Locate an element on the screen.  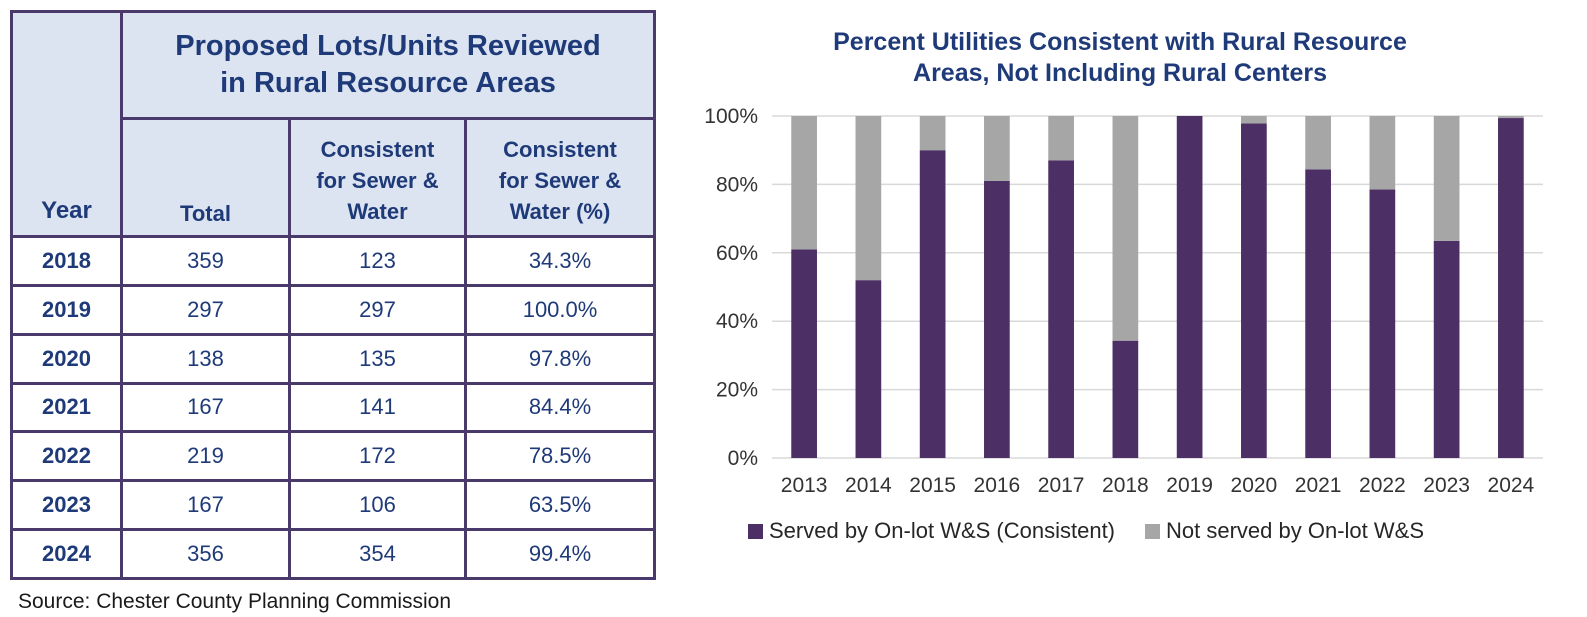
legend-item-served: Served by On-lot W&S (Consistent) is located at coordinates (931, 531).